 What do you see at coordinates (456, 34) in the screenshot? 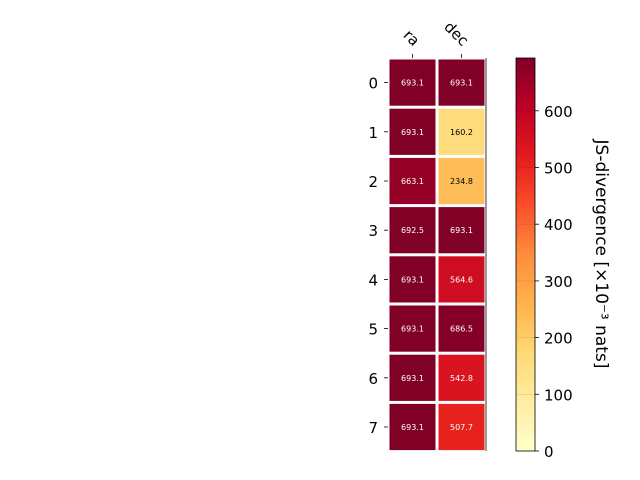
I see `column-tick-label: dec` at bounding box center [456, 34].